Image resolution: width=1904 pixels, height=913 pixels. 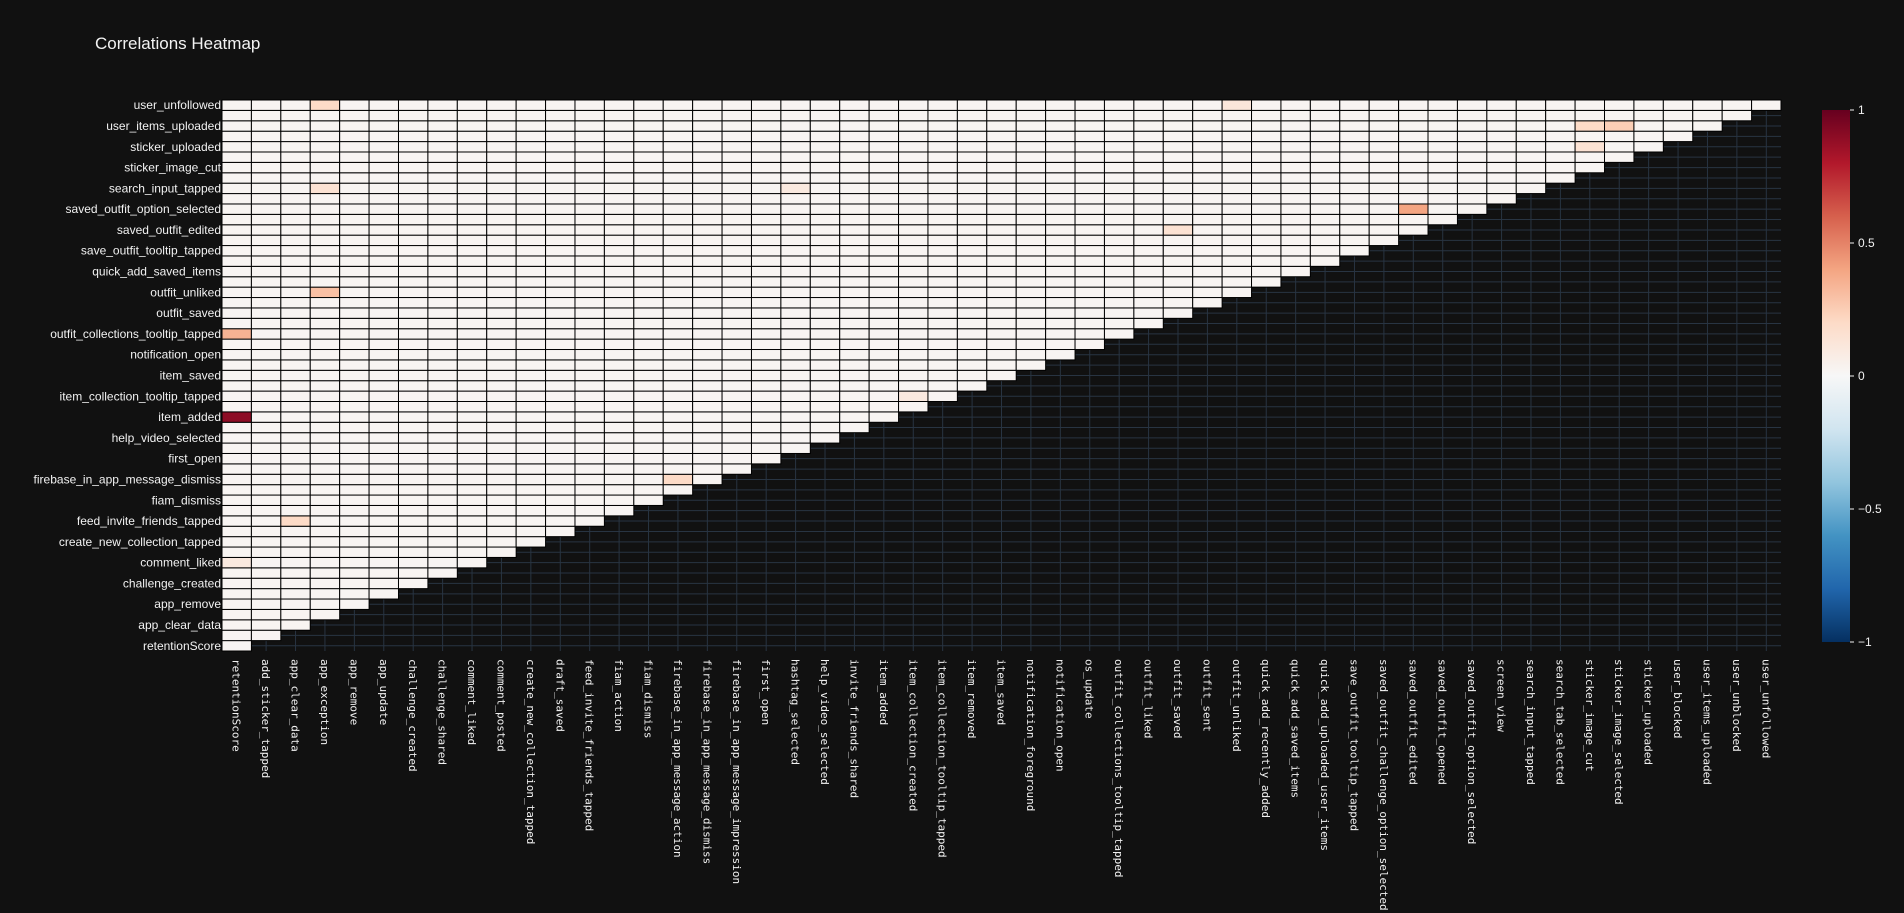 I want to click on y-tick-label: help_video_selected, so click(x=166, y=438).